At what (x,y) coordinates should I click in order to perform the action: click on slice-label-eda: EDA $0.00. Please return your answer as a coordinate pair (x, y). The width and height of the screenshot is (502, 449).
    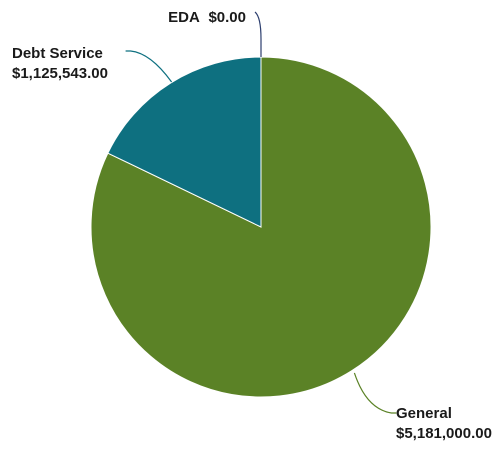
    Looking at the image, I should click on (207, 17).